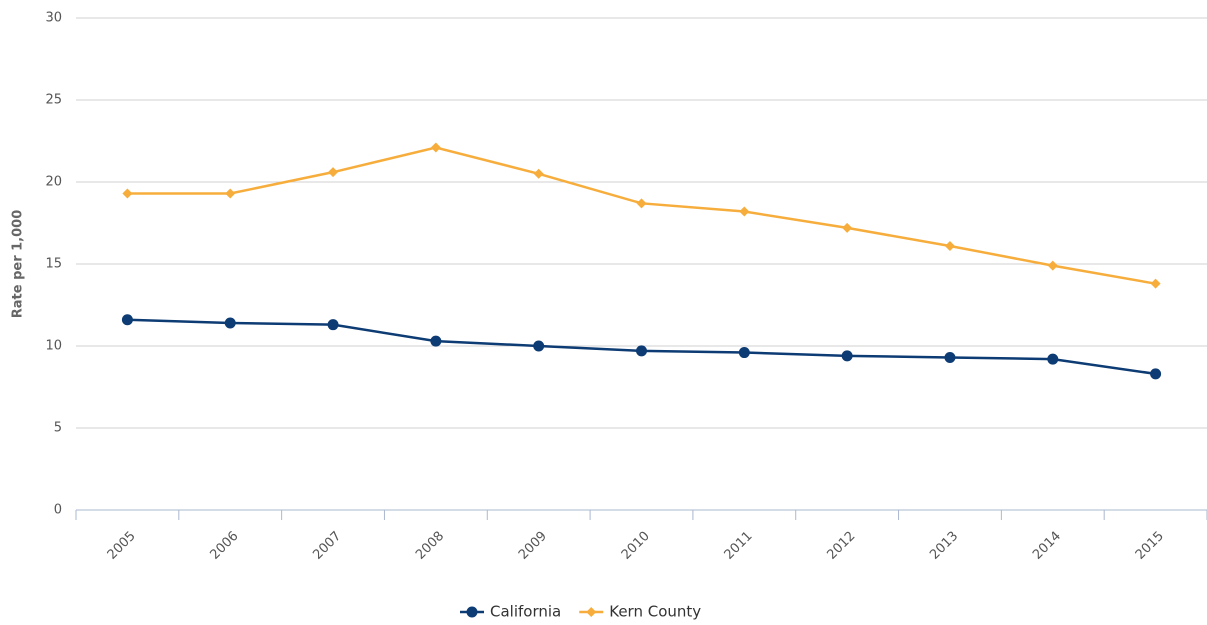 This screenshot has width=1207, height=625. I want to click on y-tick-label: 25, so click(53, 100).